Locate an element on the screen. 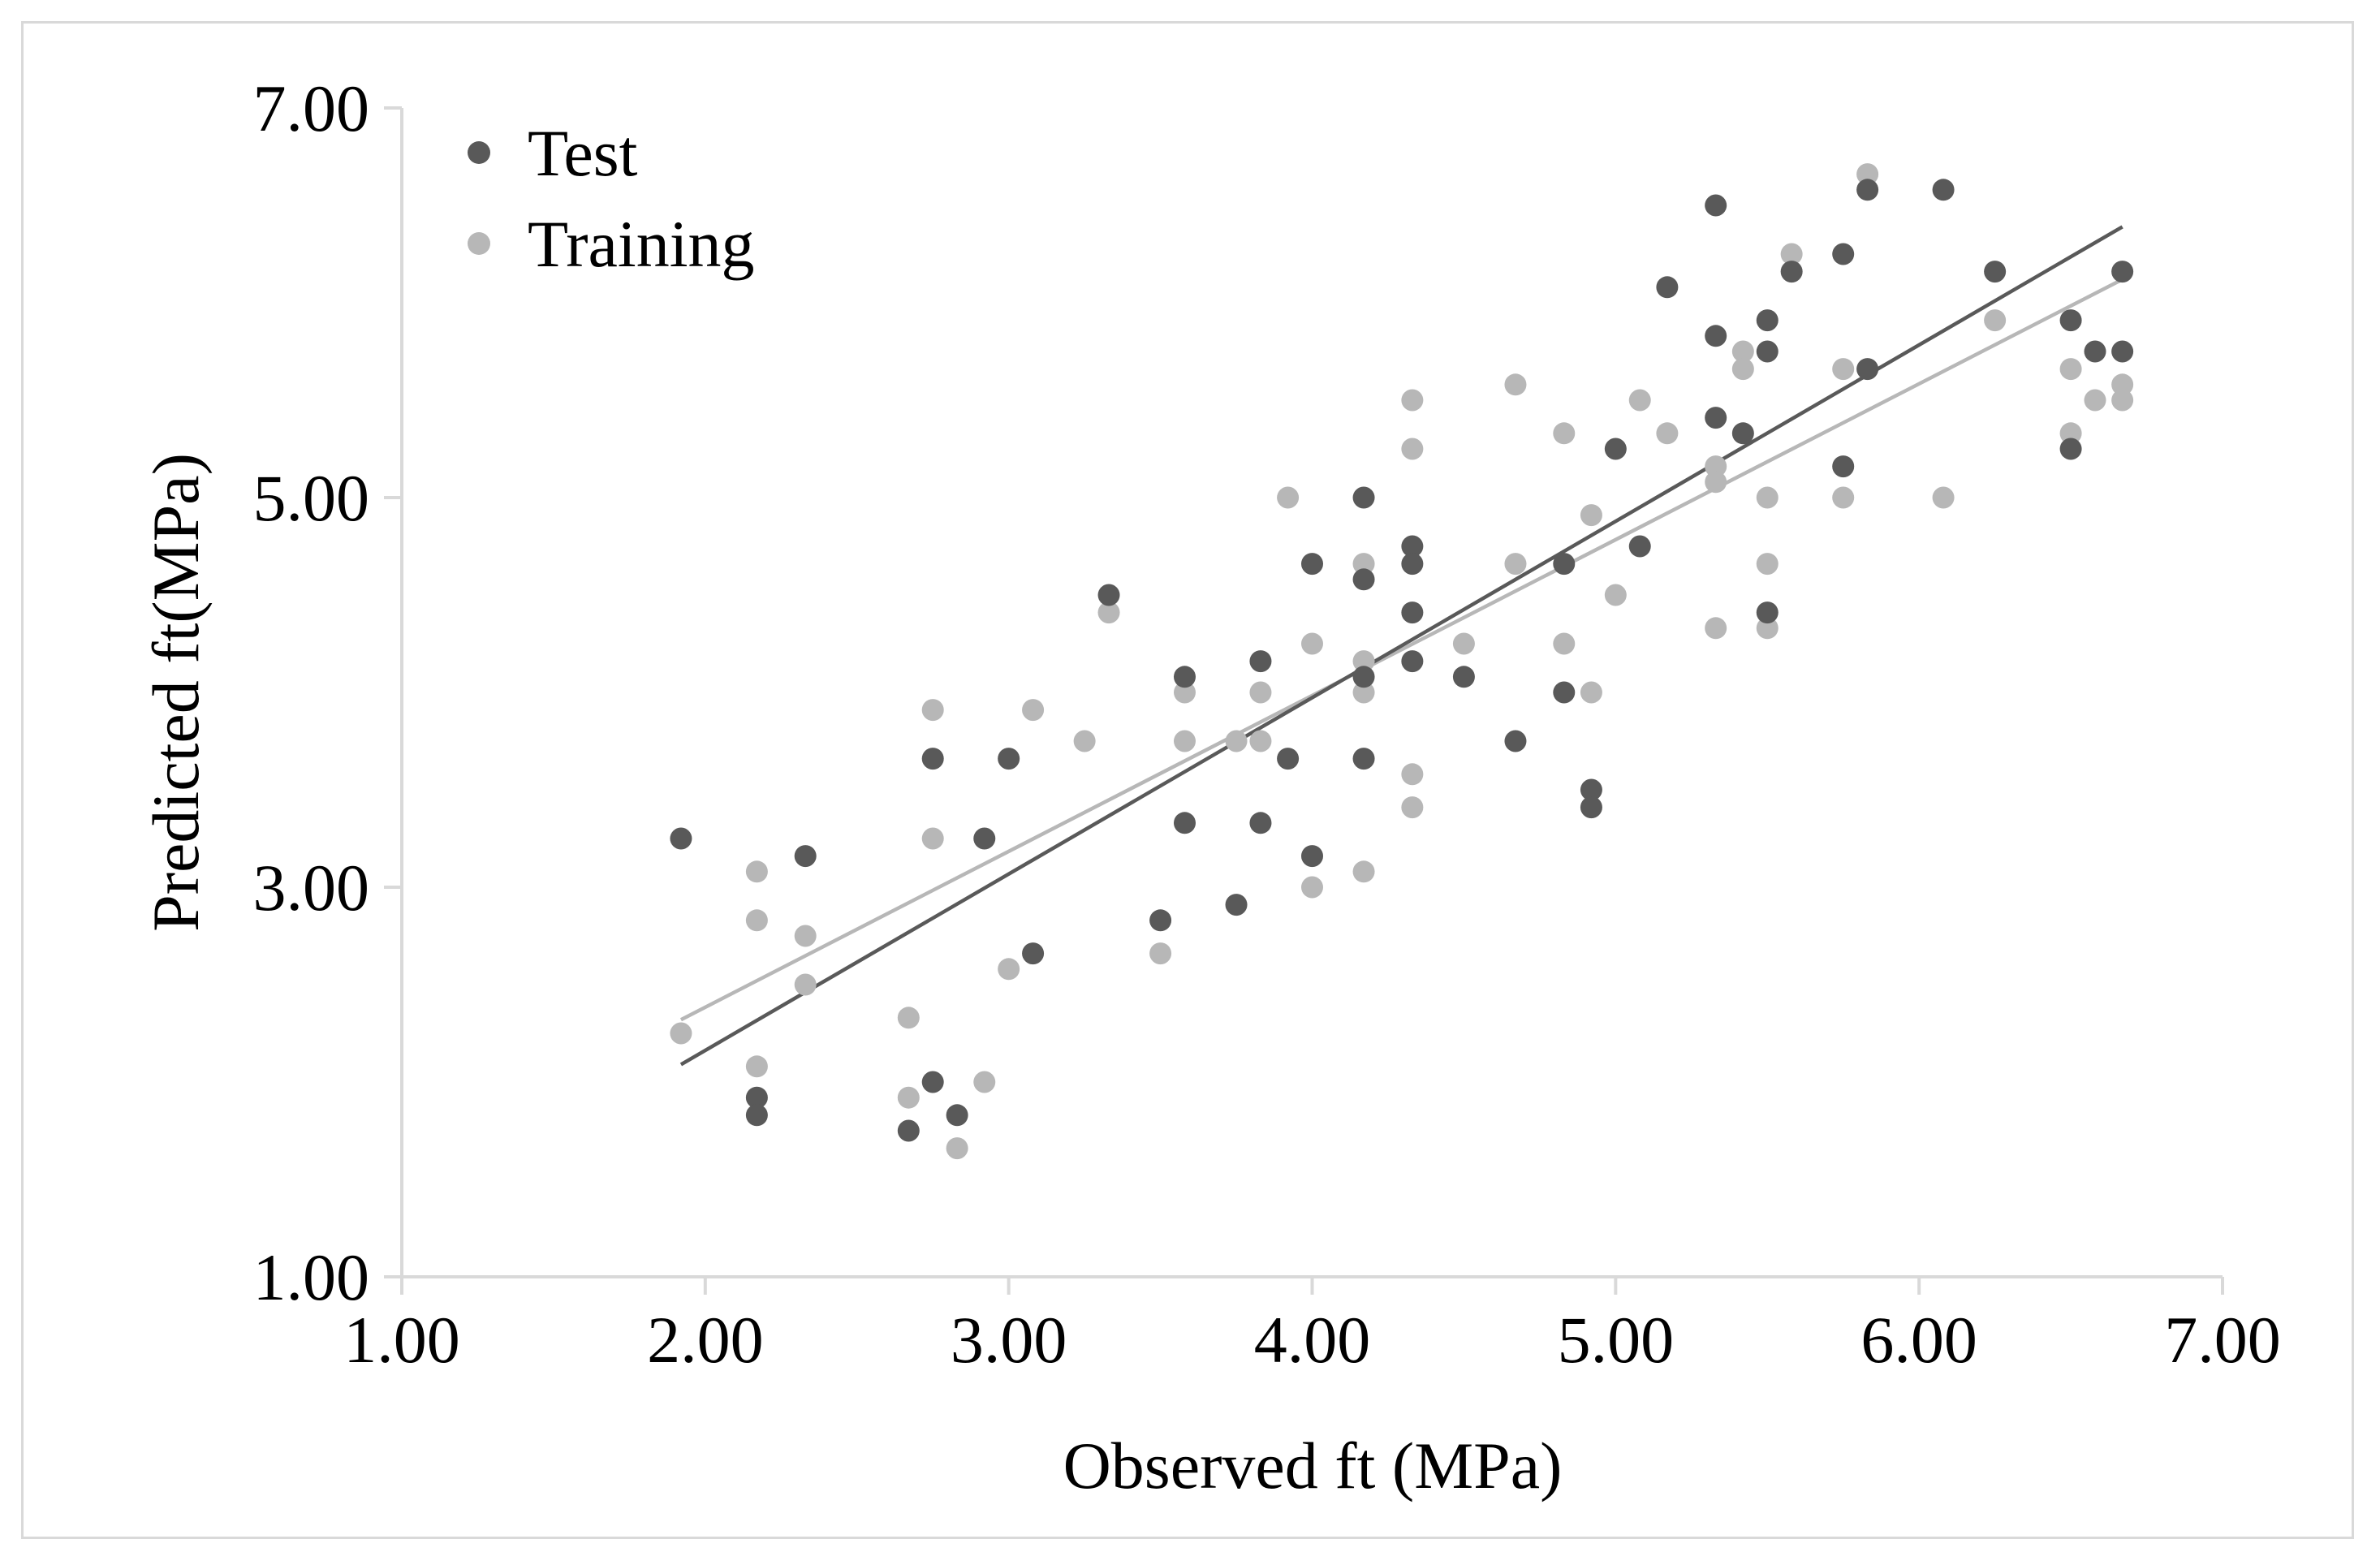 The image size is (2380, 1565). x-axis-title: Observed ft (MPa) is located at coordinates (1313, 1465).